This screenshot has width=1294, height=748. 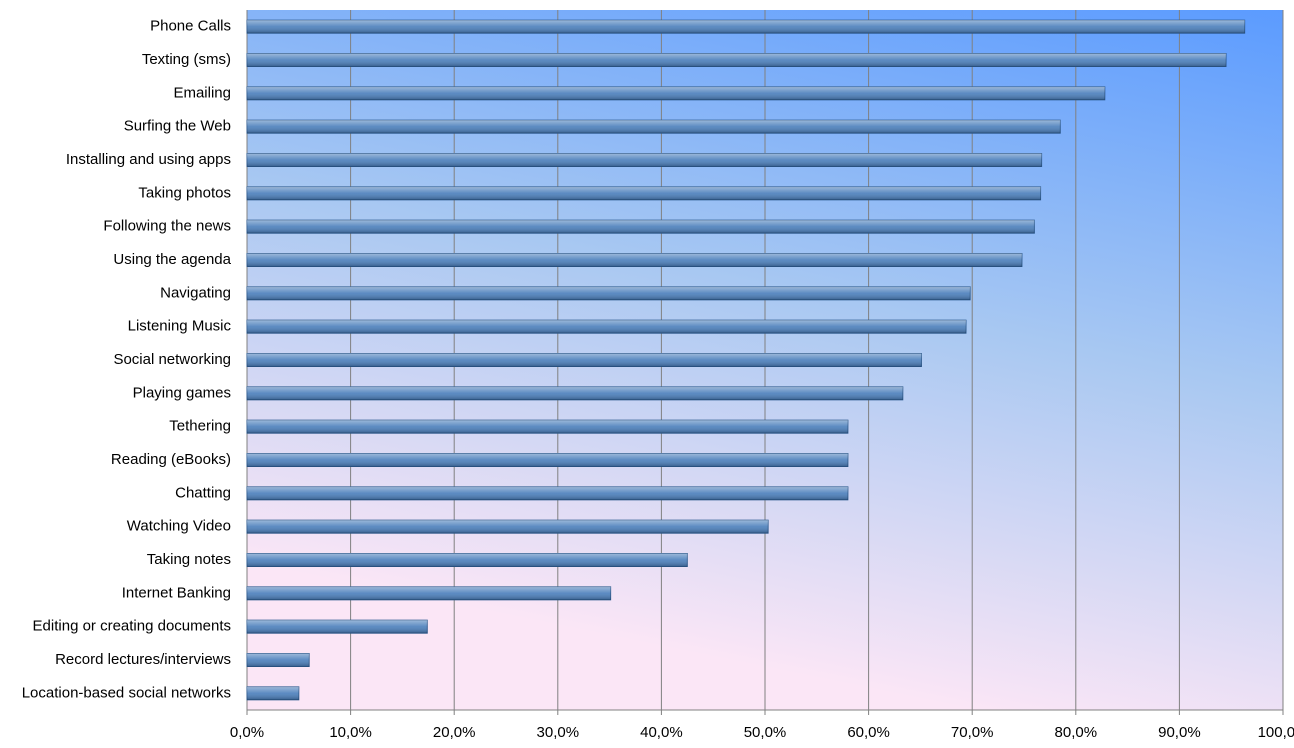 I want to click on y-tick-label: Phone Calls, so click(x=190, y=26).